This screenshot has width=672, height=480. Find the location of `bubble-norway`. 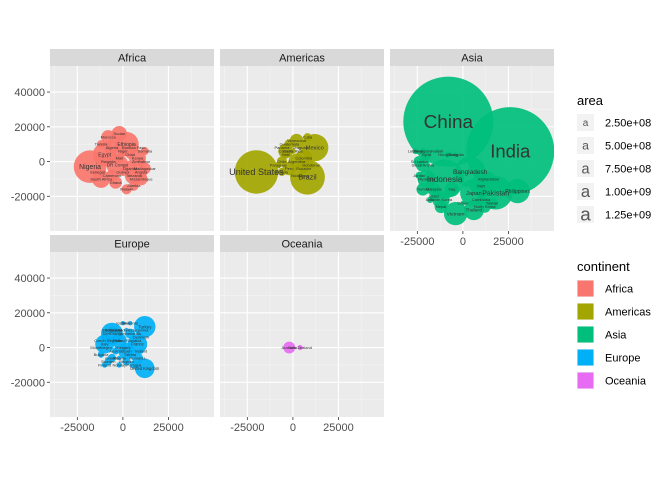

bubble-norway is located at coordinates (119, 365).